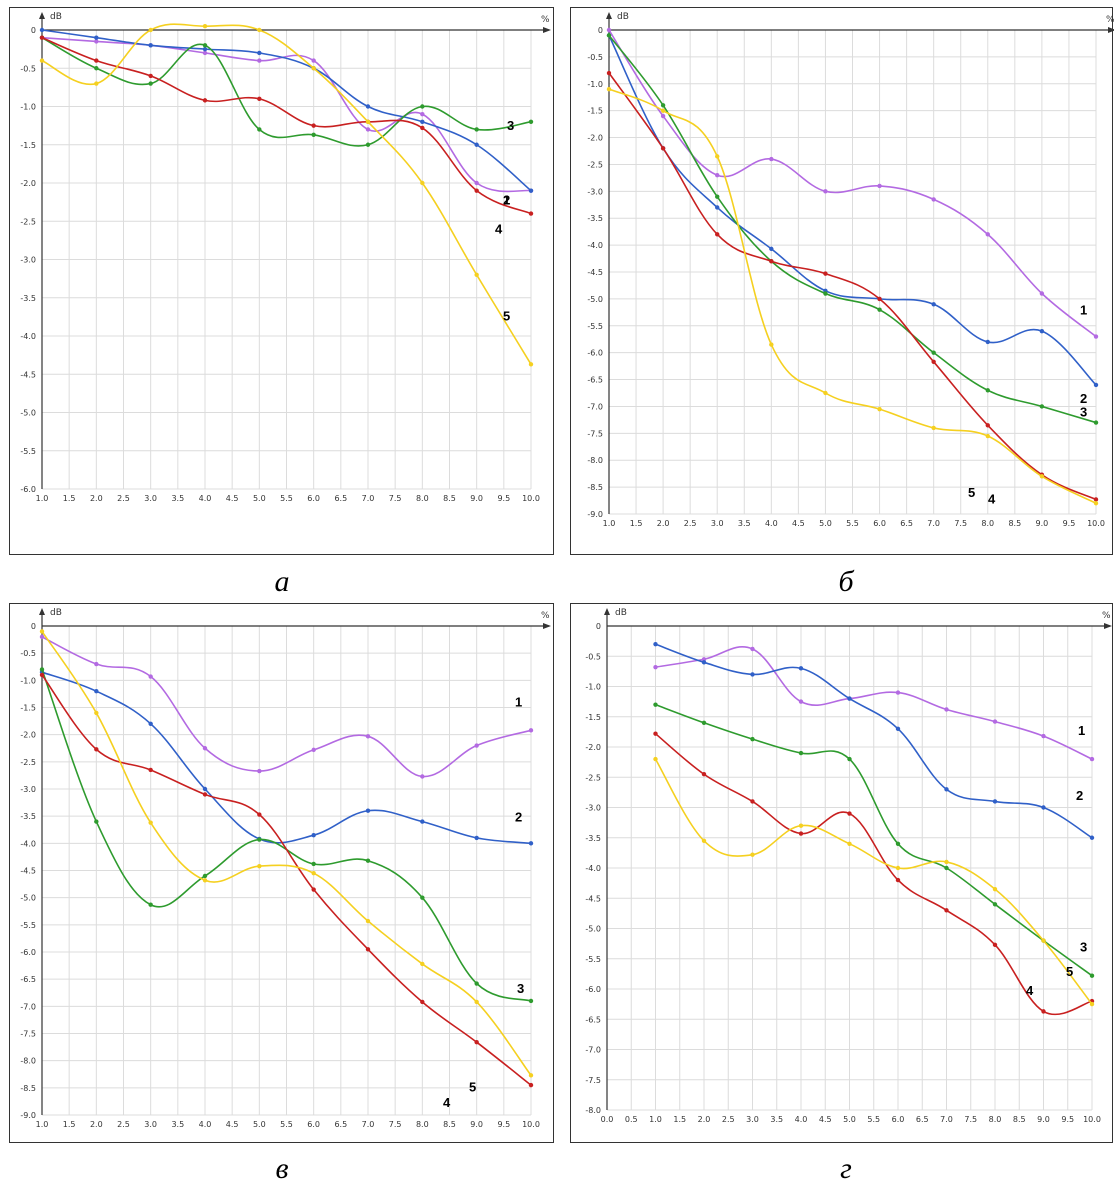  Describe the element at coordinates (933, 523) in the screenshot. I see `x-tick-label: 7.0` at that location.